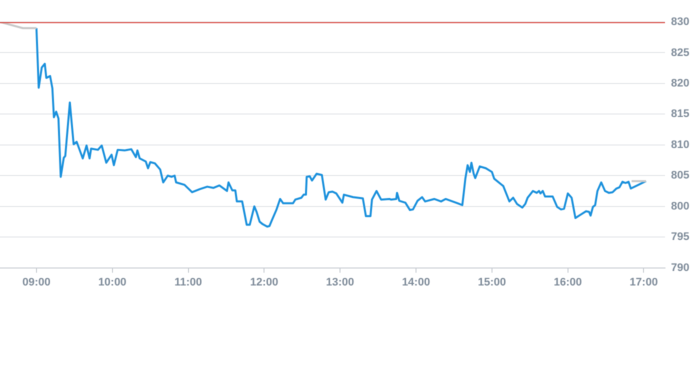 The width and height of the screenshot is (693, 365). I want to click on x-tick-label: 10:00, so click(112, 282).